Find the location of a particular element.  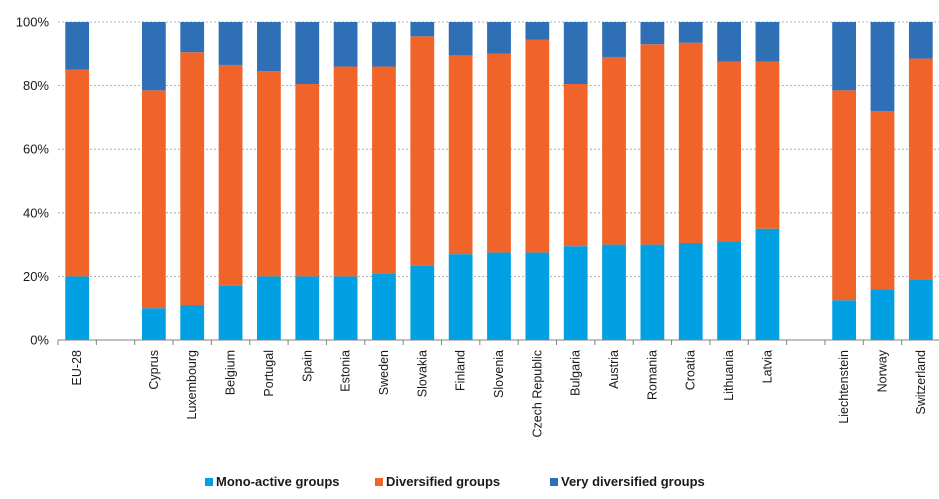

y-tick-label: 40% is located at coordinates (36, 212).